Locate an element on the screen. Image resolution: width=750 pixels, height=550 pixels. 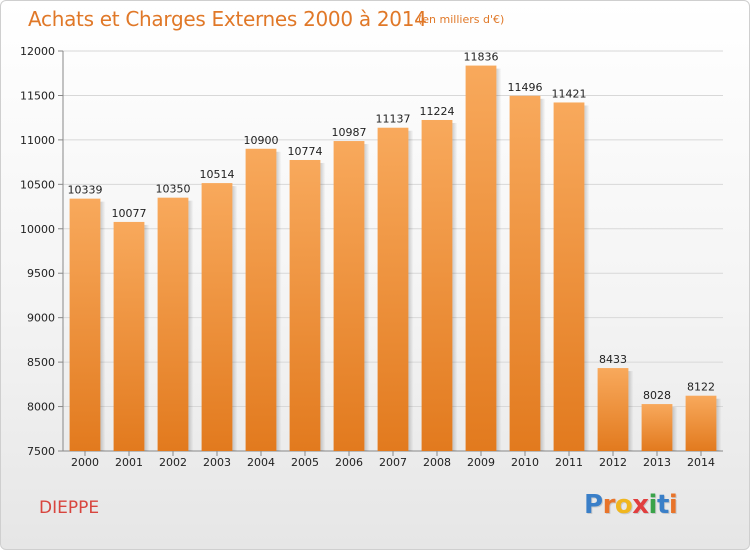
x-tick-label: 2010 is located at coordinates (525, 462).